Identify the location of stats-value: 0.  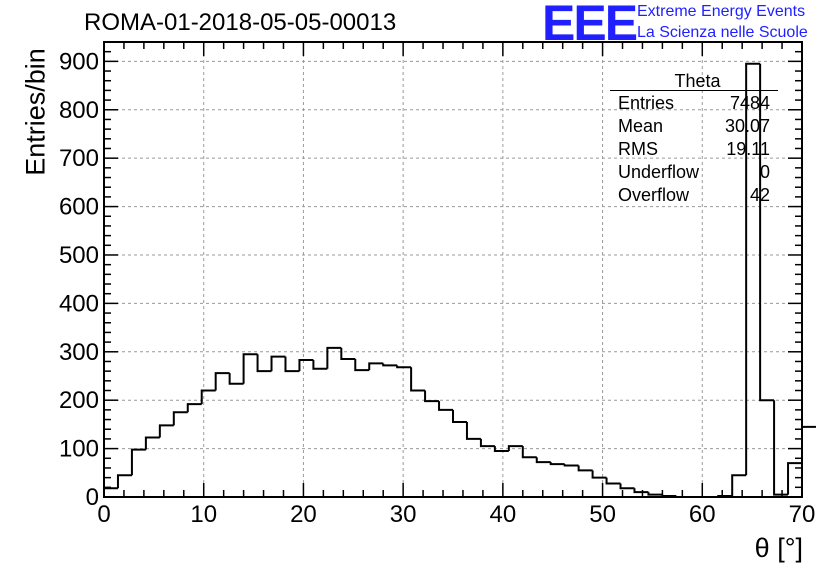
(764, 172).